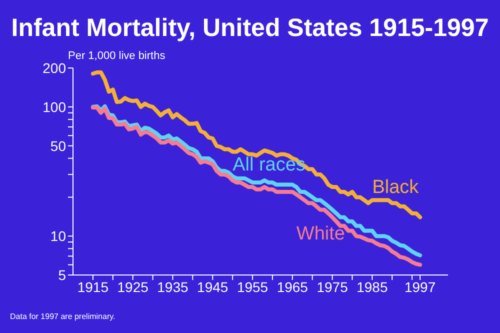 The width and height of the screenshot is (500, 333). Describe the element at coordinates (117, 56) in the screenshot. I see `y-axis-title: Per 1,000 live births` at that location.